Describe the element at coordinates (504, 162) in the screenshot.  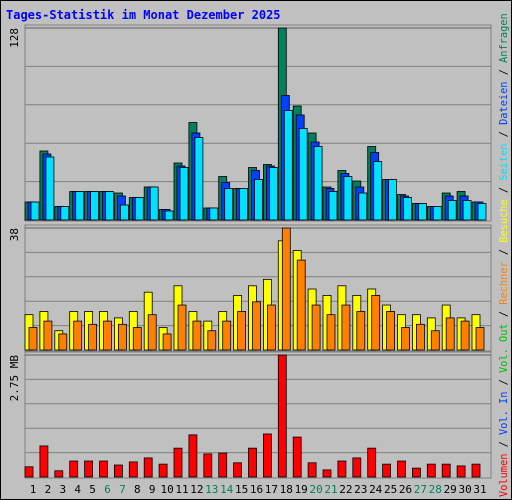
I see `legend-entry: Seiten` at that location.